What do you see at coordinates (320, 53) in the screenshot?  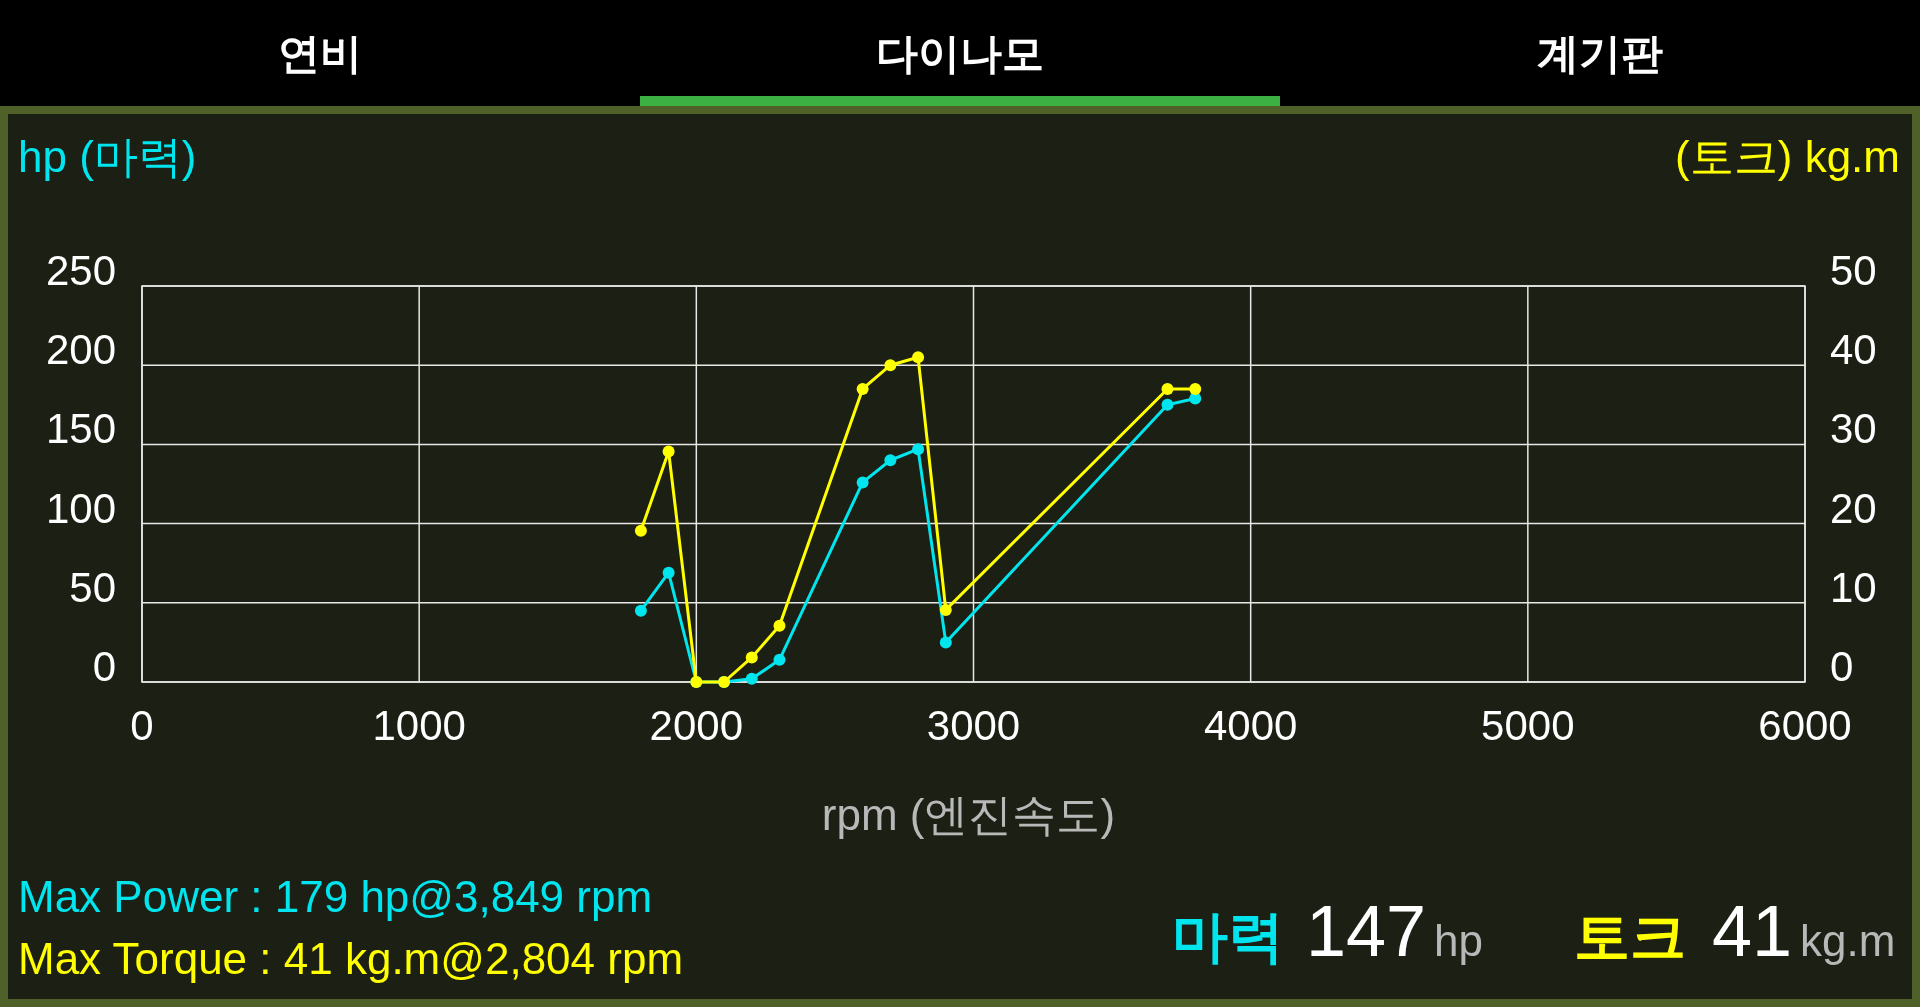 I see `text: 연비` at bounding box center [320, 53].